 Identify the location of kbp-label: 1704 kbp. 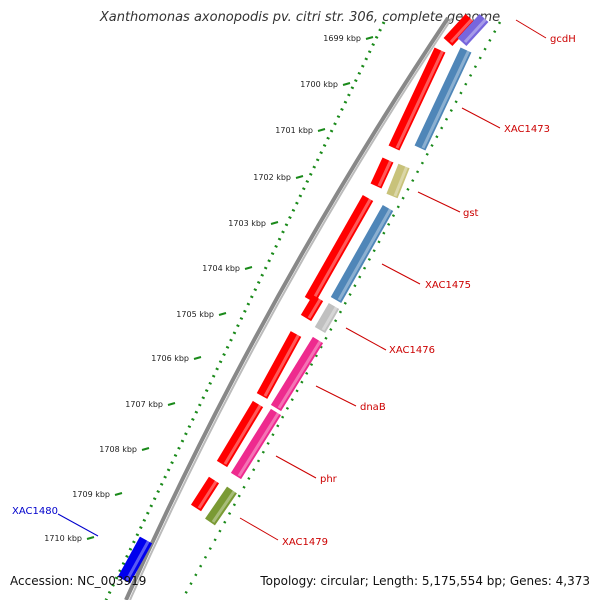
(221, 268).